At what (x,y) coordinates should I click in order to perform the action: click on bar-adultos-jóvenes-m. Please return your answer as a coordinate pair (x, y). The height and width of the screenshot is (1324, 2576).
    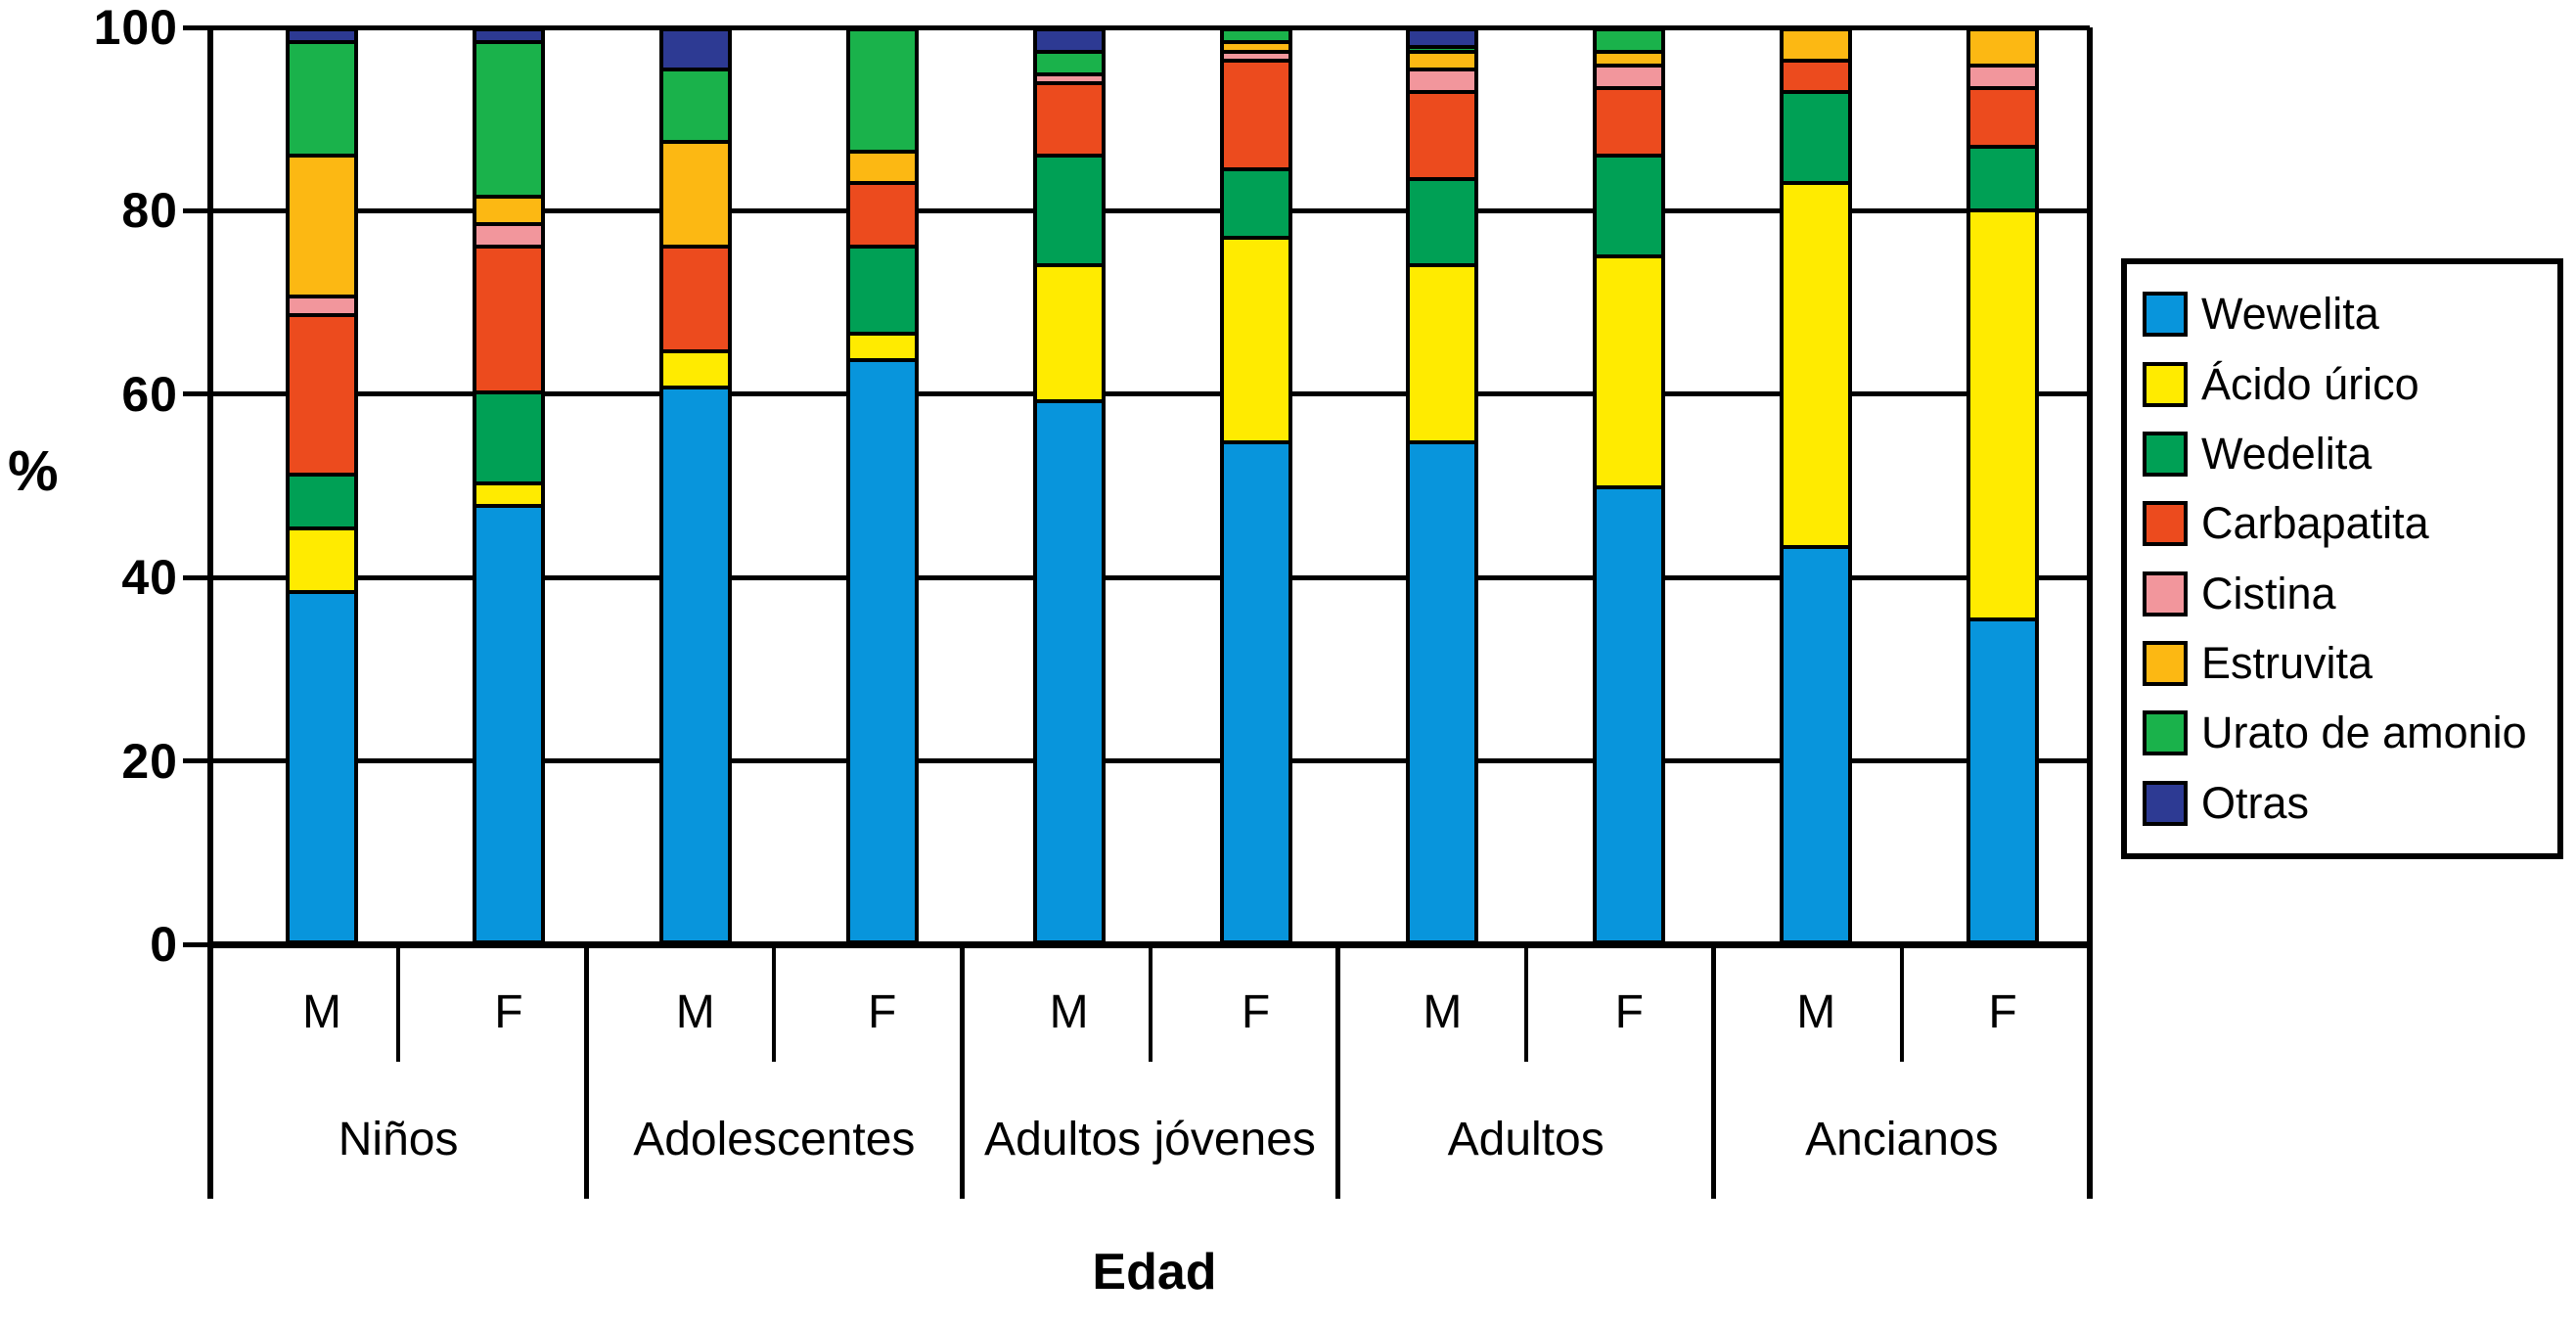
    Looking at the image, I should click on (1069, 485).